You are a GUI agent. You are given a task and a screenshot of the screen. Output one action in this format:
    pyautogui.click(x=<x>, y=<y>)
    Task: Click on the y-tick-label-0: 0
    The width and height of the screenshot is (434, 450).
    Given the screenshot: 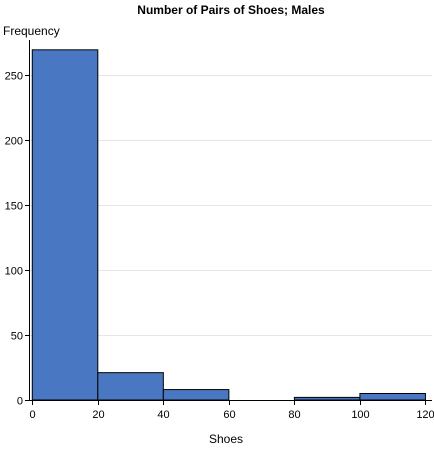 What is the action you would take?
    pyautogui.click(x=20, y=402)
    